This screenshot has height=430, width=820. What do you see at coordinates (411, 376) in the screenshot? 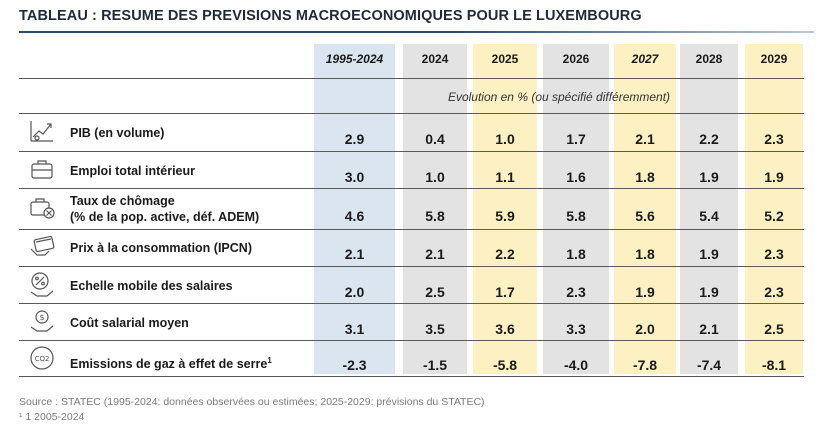
I see `table-bottom-rule` at bounding box center [411, 376].